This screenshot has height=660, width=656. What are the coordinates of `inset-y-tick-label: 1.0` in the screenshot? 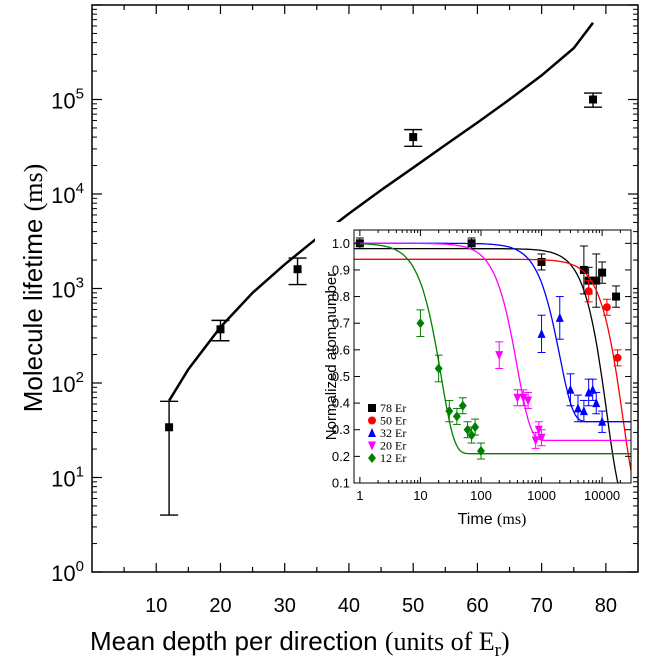 It's located at (341, 243).